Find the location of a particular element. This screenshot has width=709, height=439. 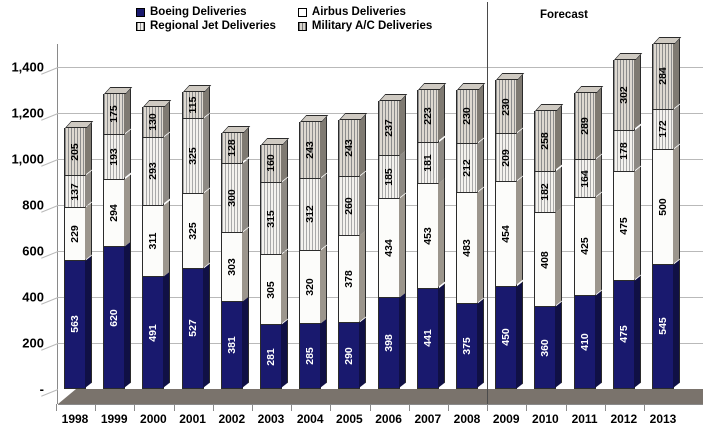

stacked-bar: 160 315 305 281 is located at coordinates (275, 263).